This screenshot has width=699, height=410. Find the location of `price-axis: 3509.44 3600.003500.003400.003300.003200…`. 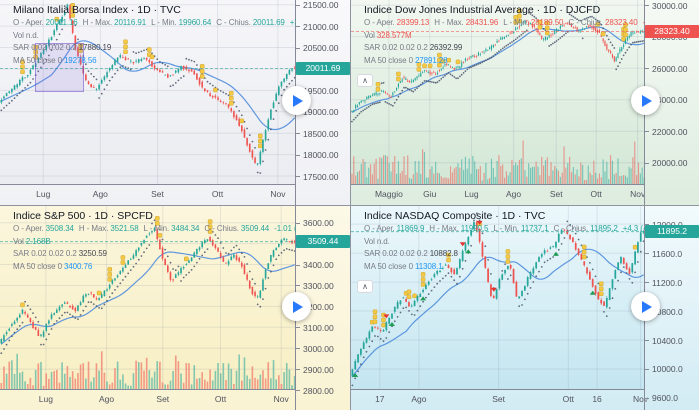

price-axis: 3509.44 3600.003500.003400.003300.003200… is located at coordinates (322, 308).